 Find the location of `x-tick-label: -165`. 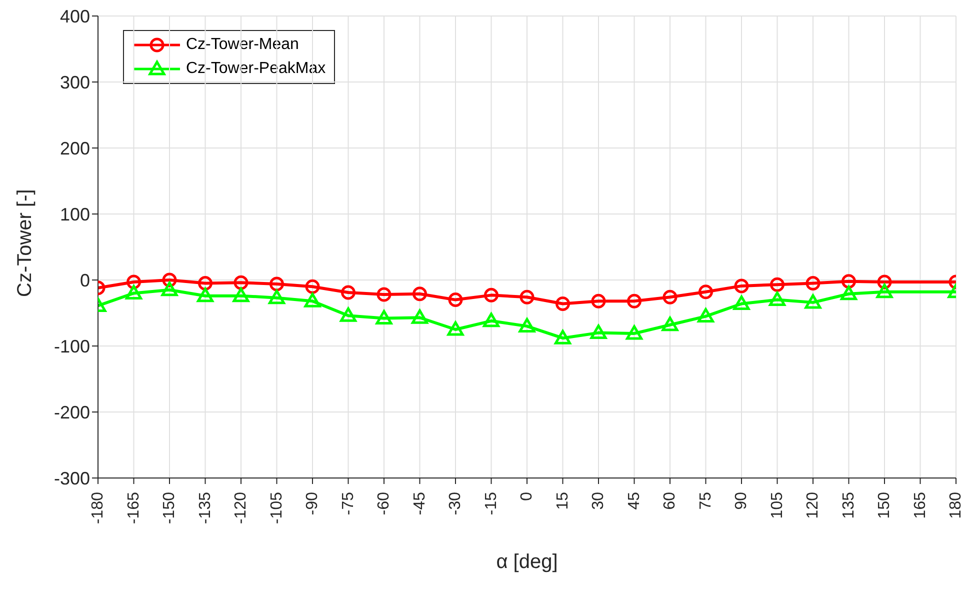

x-tick-label: -165 is located at coordinates (133, 508).